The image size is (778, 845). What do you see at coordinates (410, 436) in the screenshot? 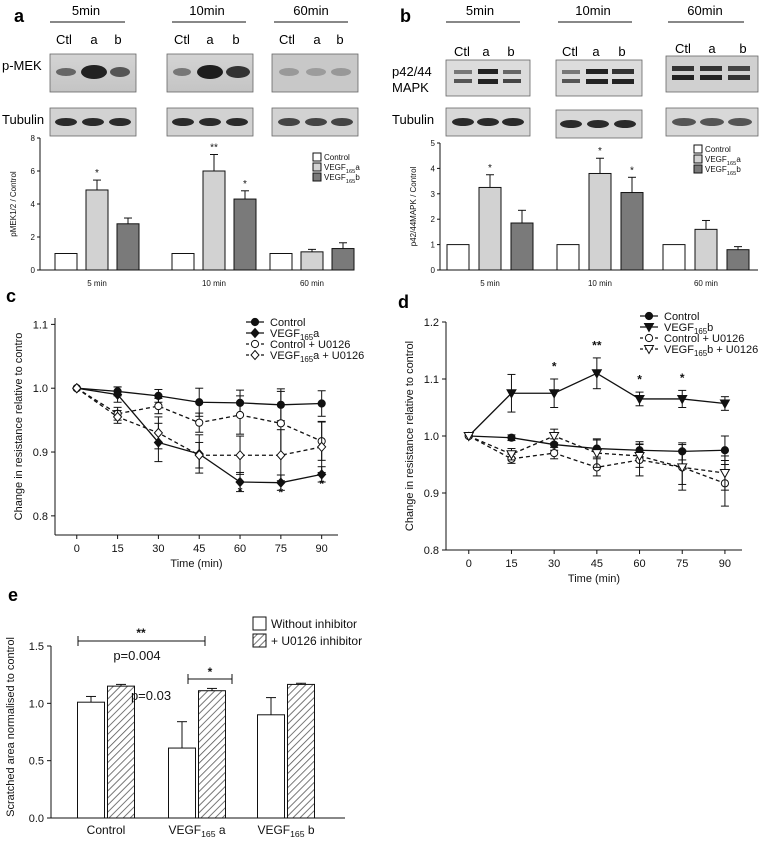
I see `y-axis-label: Change in resistance relative to control` at bounding box center [410, 436].